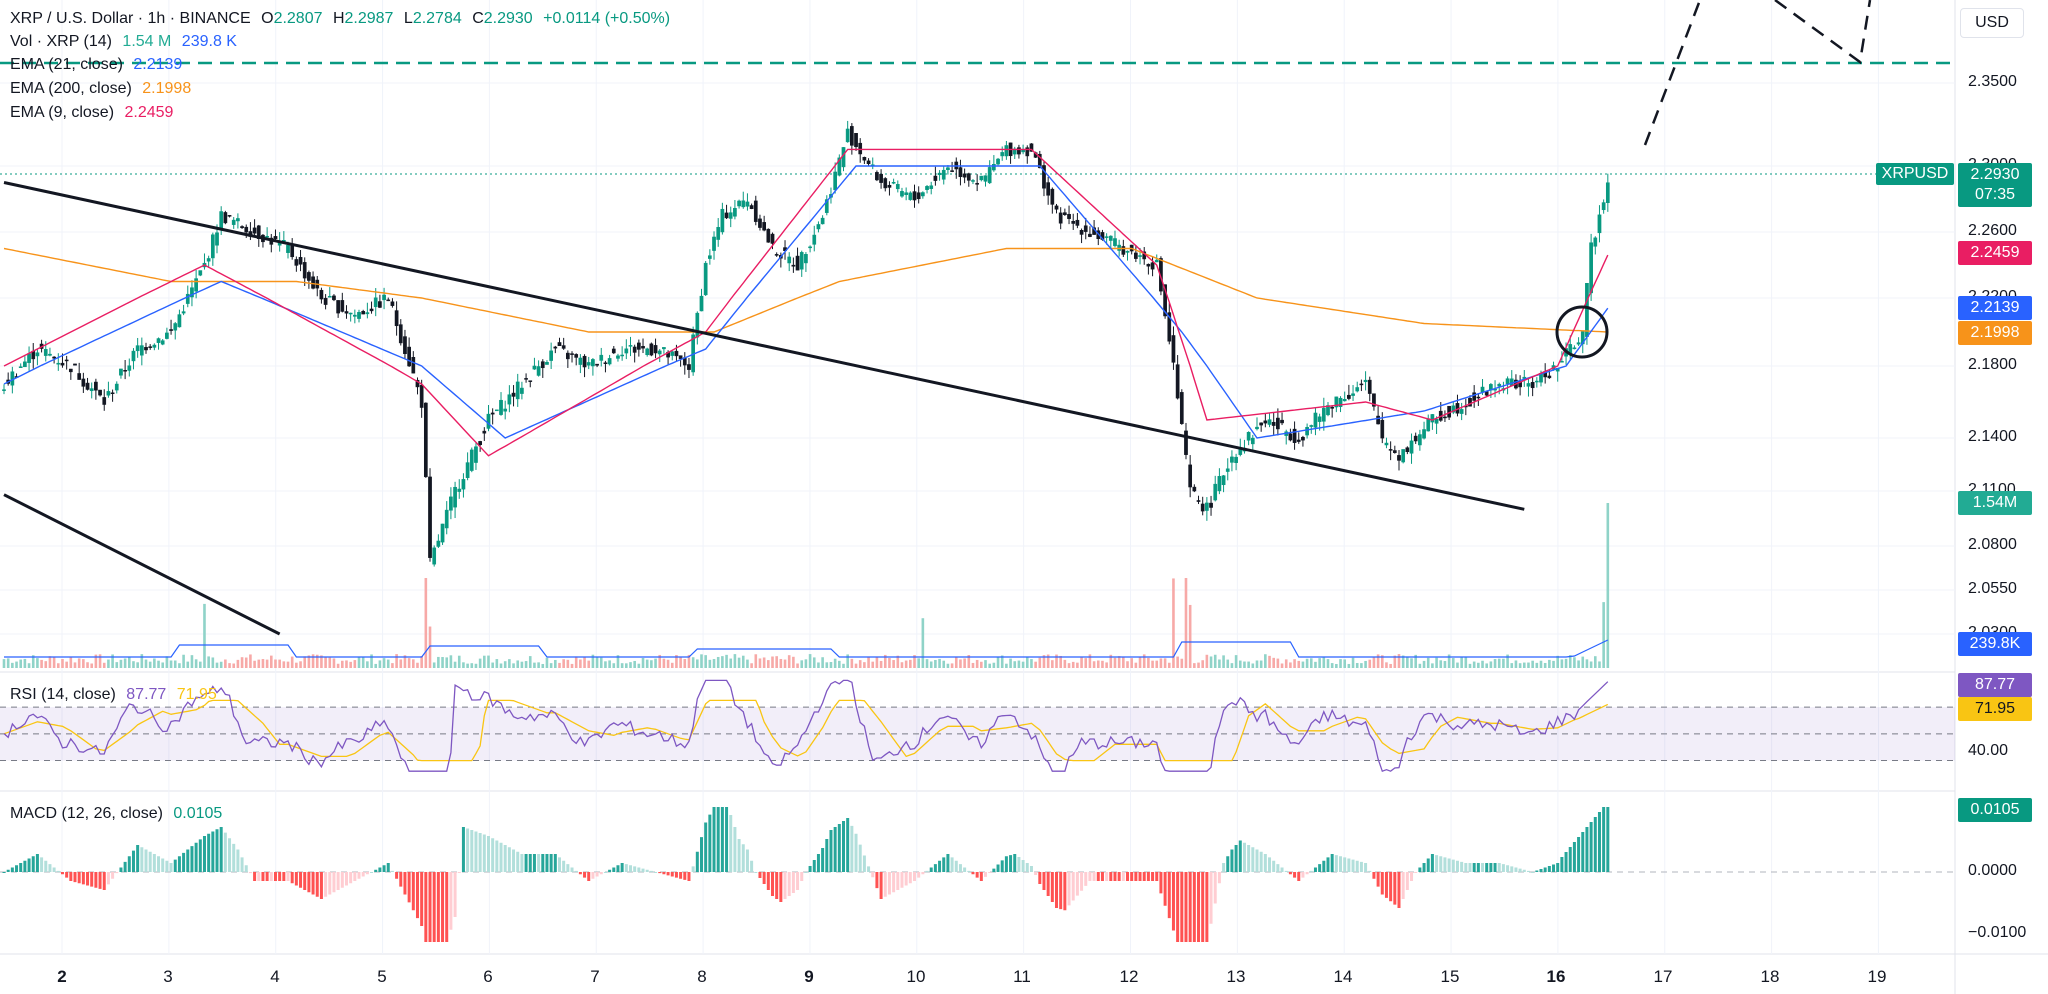 This screenshot has height=994, width=2048. What do you see at coordinates (113, 695) in the screenshot?
I see `rsi-legend: RSI (14, close) 87.77 71.95` at bounding box center [113, 695].